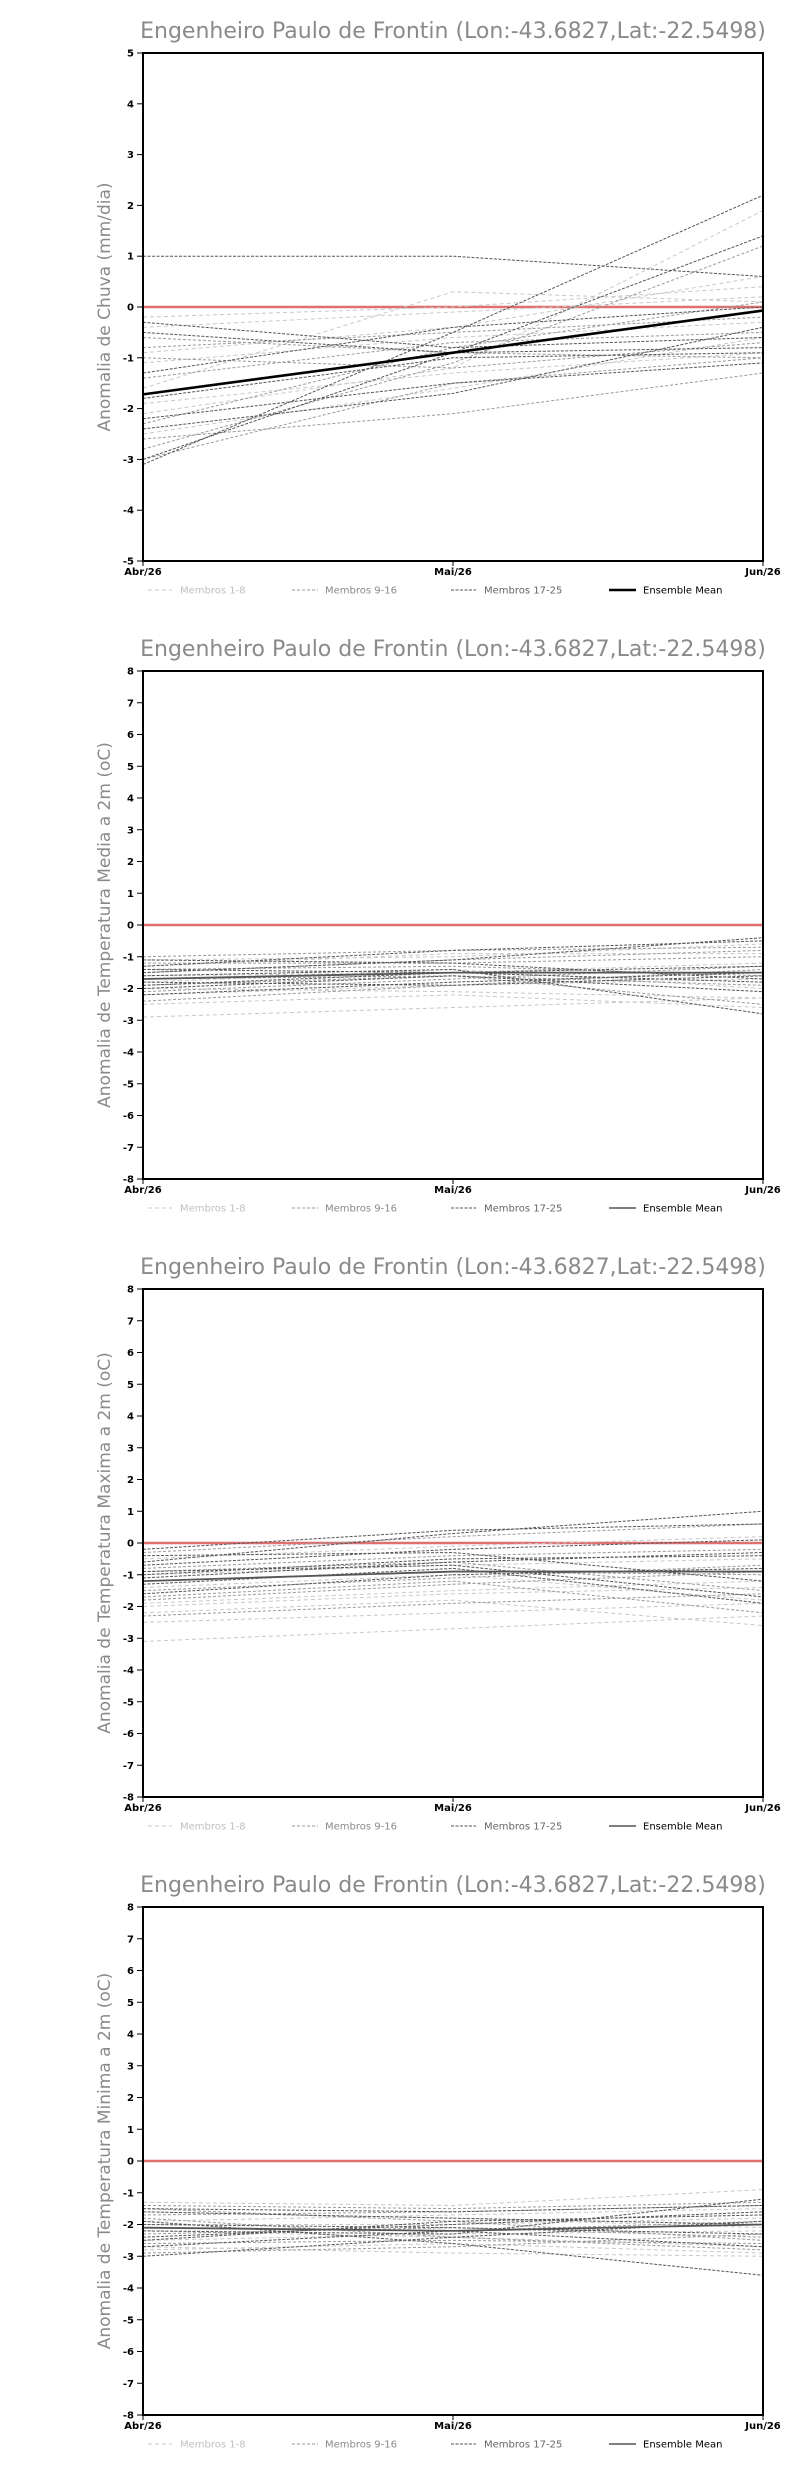 The image size is (800, 2472). I want to click on y-tick-label: 1, so click(130, 2130).